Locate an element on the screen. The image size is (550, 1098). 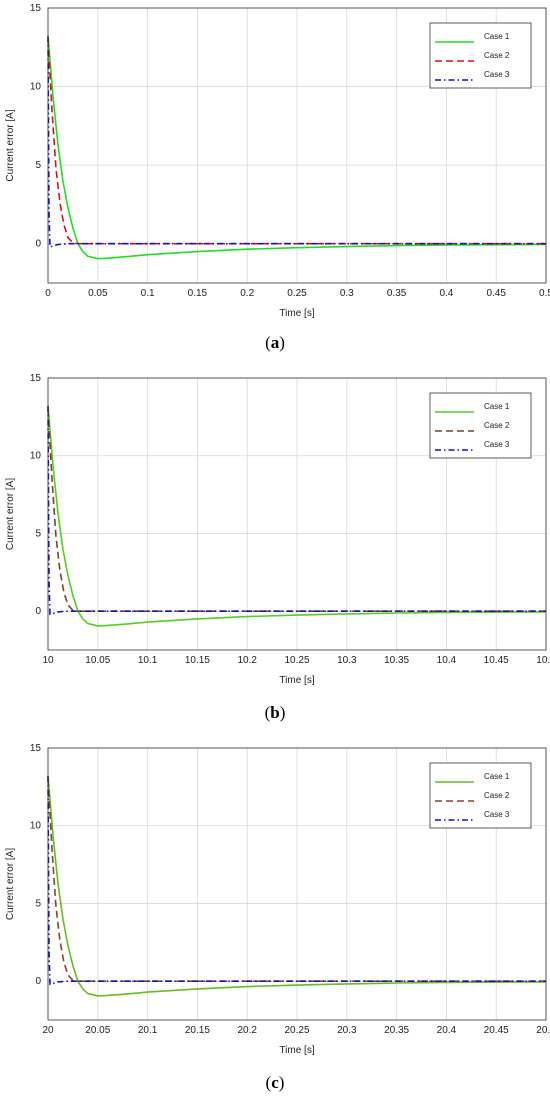
x-tick-label: 10.2 is located at coordinates (247, 660).